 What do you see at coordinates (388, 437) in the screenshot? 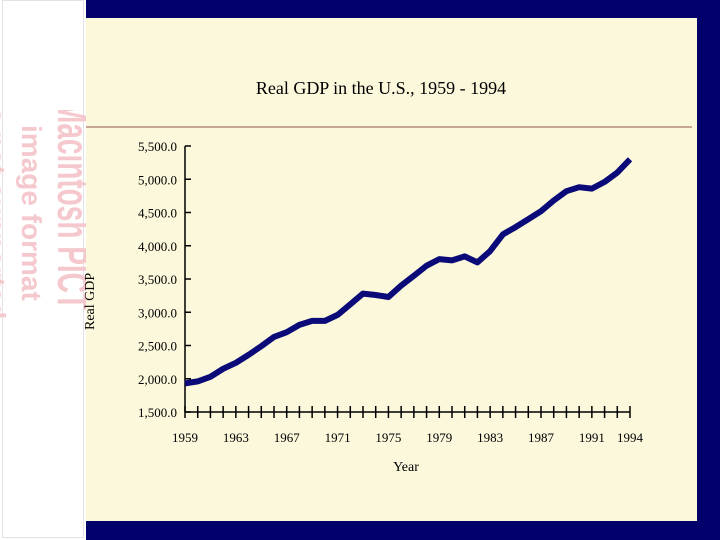
I see `x-tick-label: 1975` at bounding box center [388, 437].